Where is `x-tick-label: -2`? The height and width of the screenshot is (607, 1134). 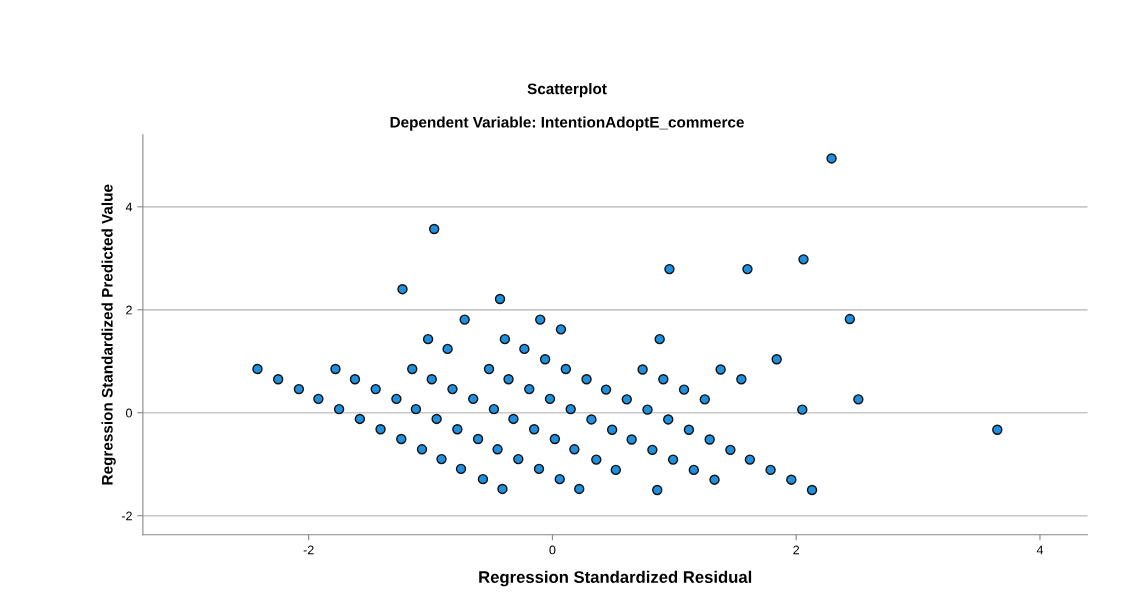 x-tick-label: -2 is located at coordinates (308, 550).